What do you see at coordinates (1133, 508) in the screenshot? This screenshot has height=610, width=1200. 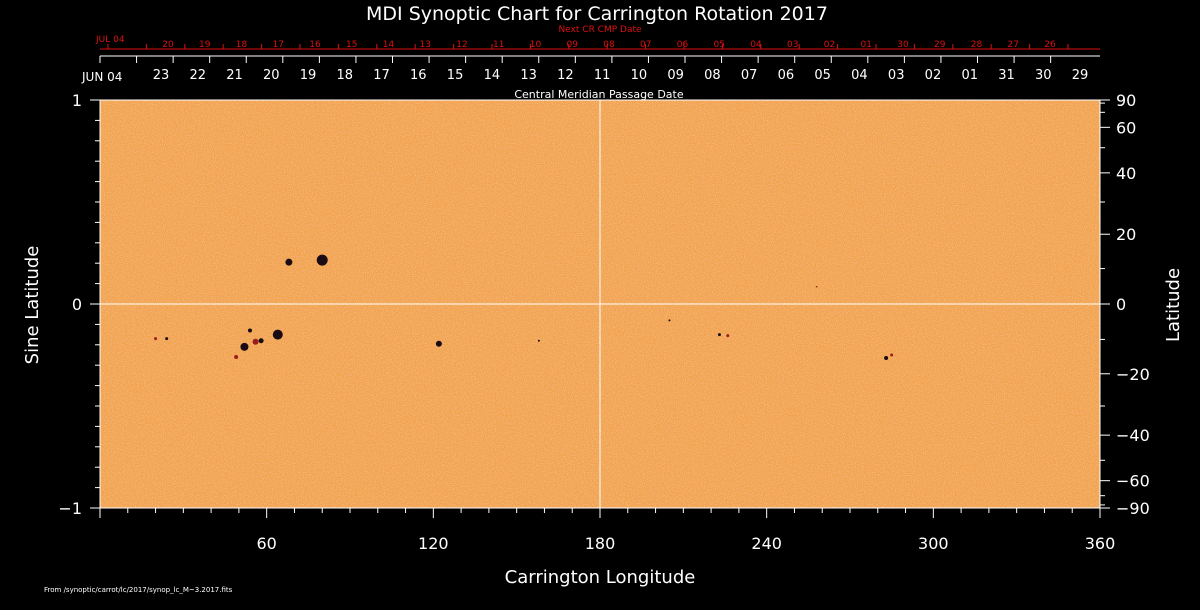 I see `y-right-tick-label: −90` at bounding box center [1133, 508].